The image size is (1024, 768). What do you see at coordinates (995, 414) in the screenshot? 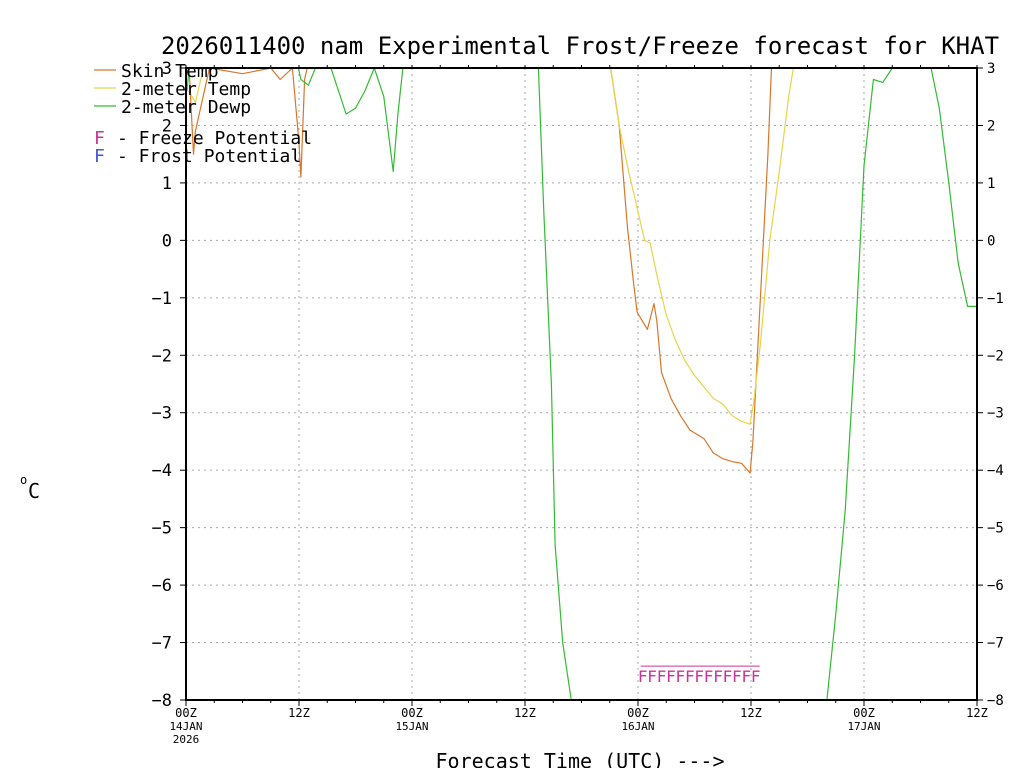
I see `y-tick-label-right: −3` at bounding box center [995, 414].